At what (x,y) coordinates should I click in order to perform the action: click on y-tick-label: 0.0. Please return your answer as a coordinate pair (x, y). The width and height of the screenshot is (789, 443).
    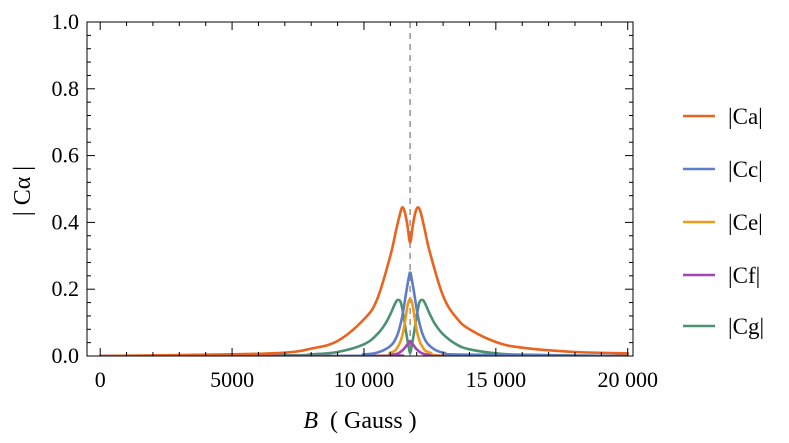
    Looking at the image, I should click on (66, 355).